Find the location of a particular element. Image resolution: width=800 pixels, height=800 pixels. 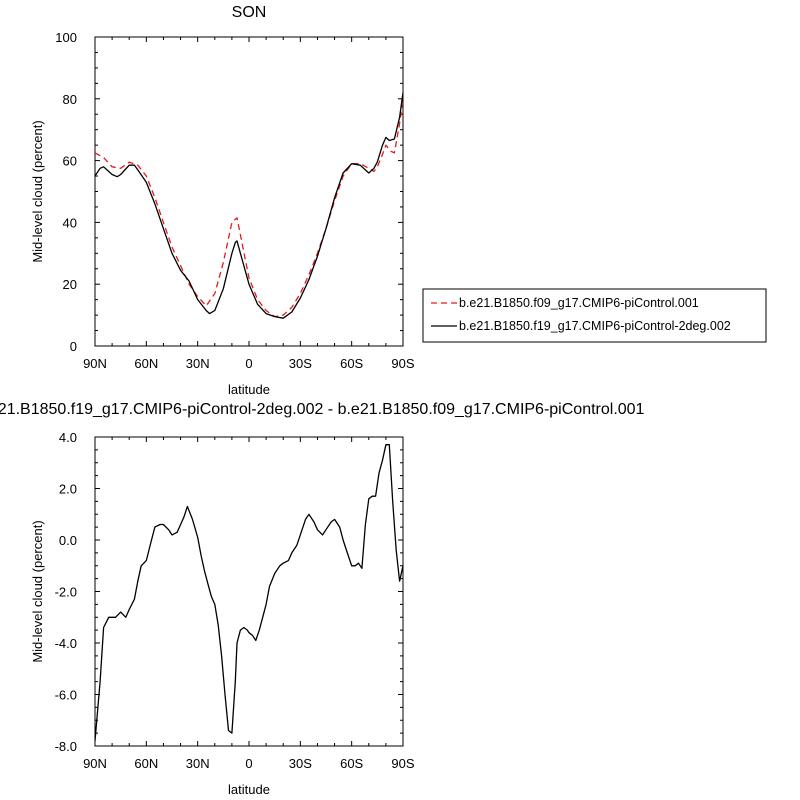

dashed-series-line is located at coordinates (249, 208).